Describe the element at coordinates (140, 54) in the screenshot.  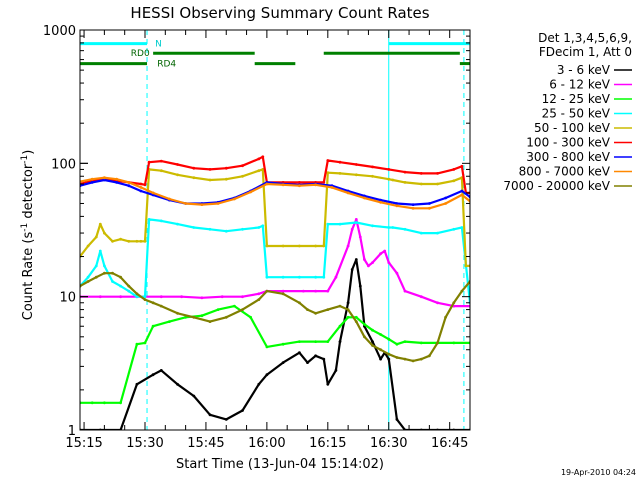
I see `attenuator-label-rd0: RD0` at that location.